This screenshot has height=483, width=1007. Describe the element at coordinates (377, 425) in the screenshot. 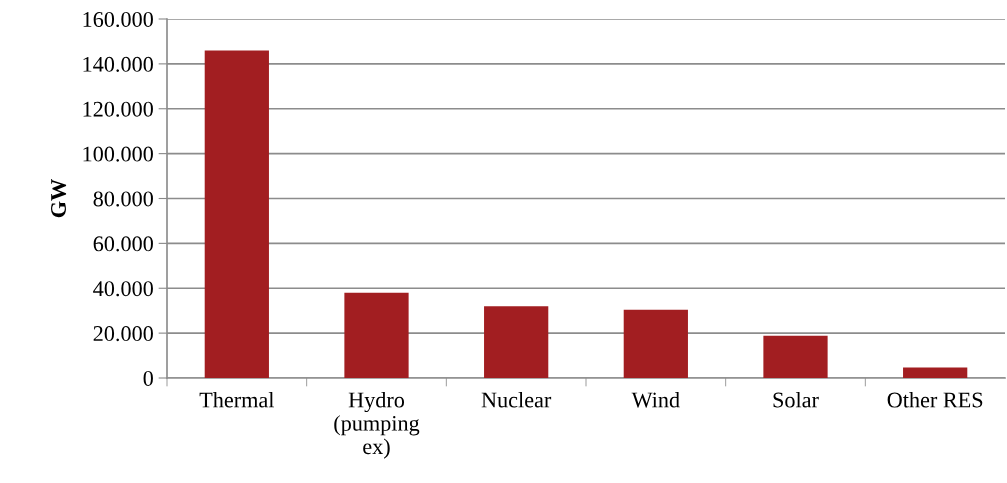

I see `x-tick-label: Hydro (pumping ex)` at that location.